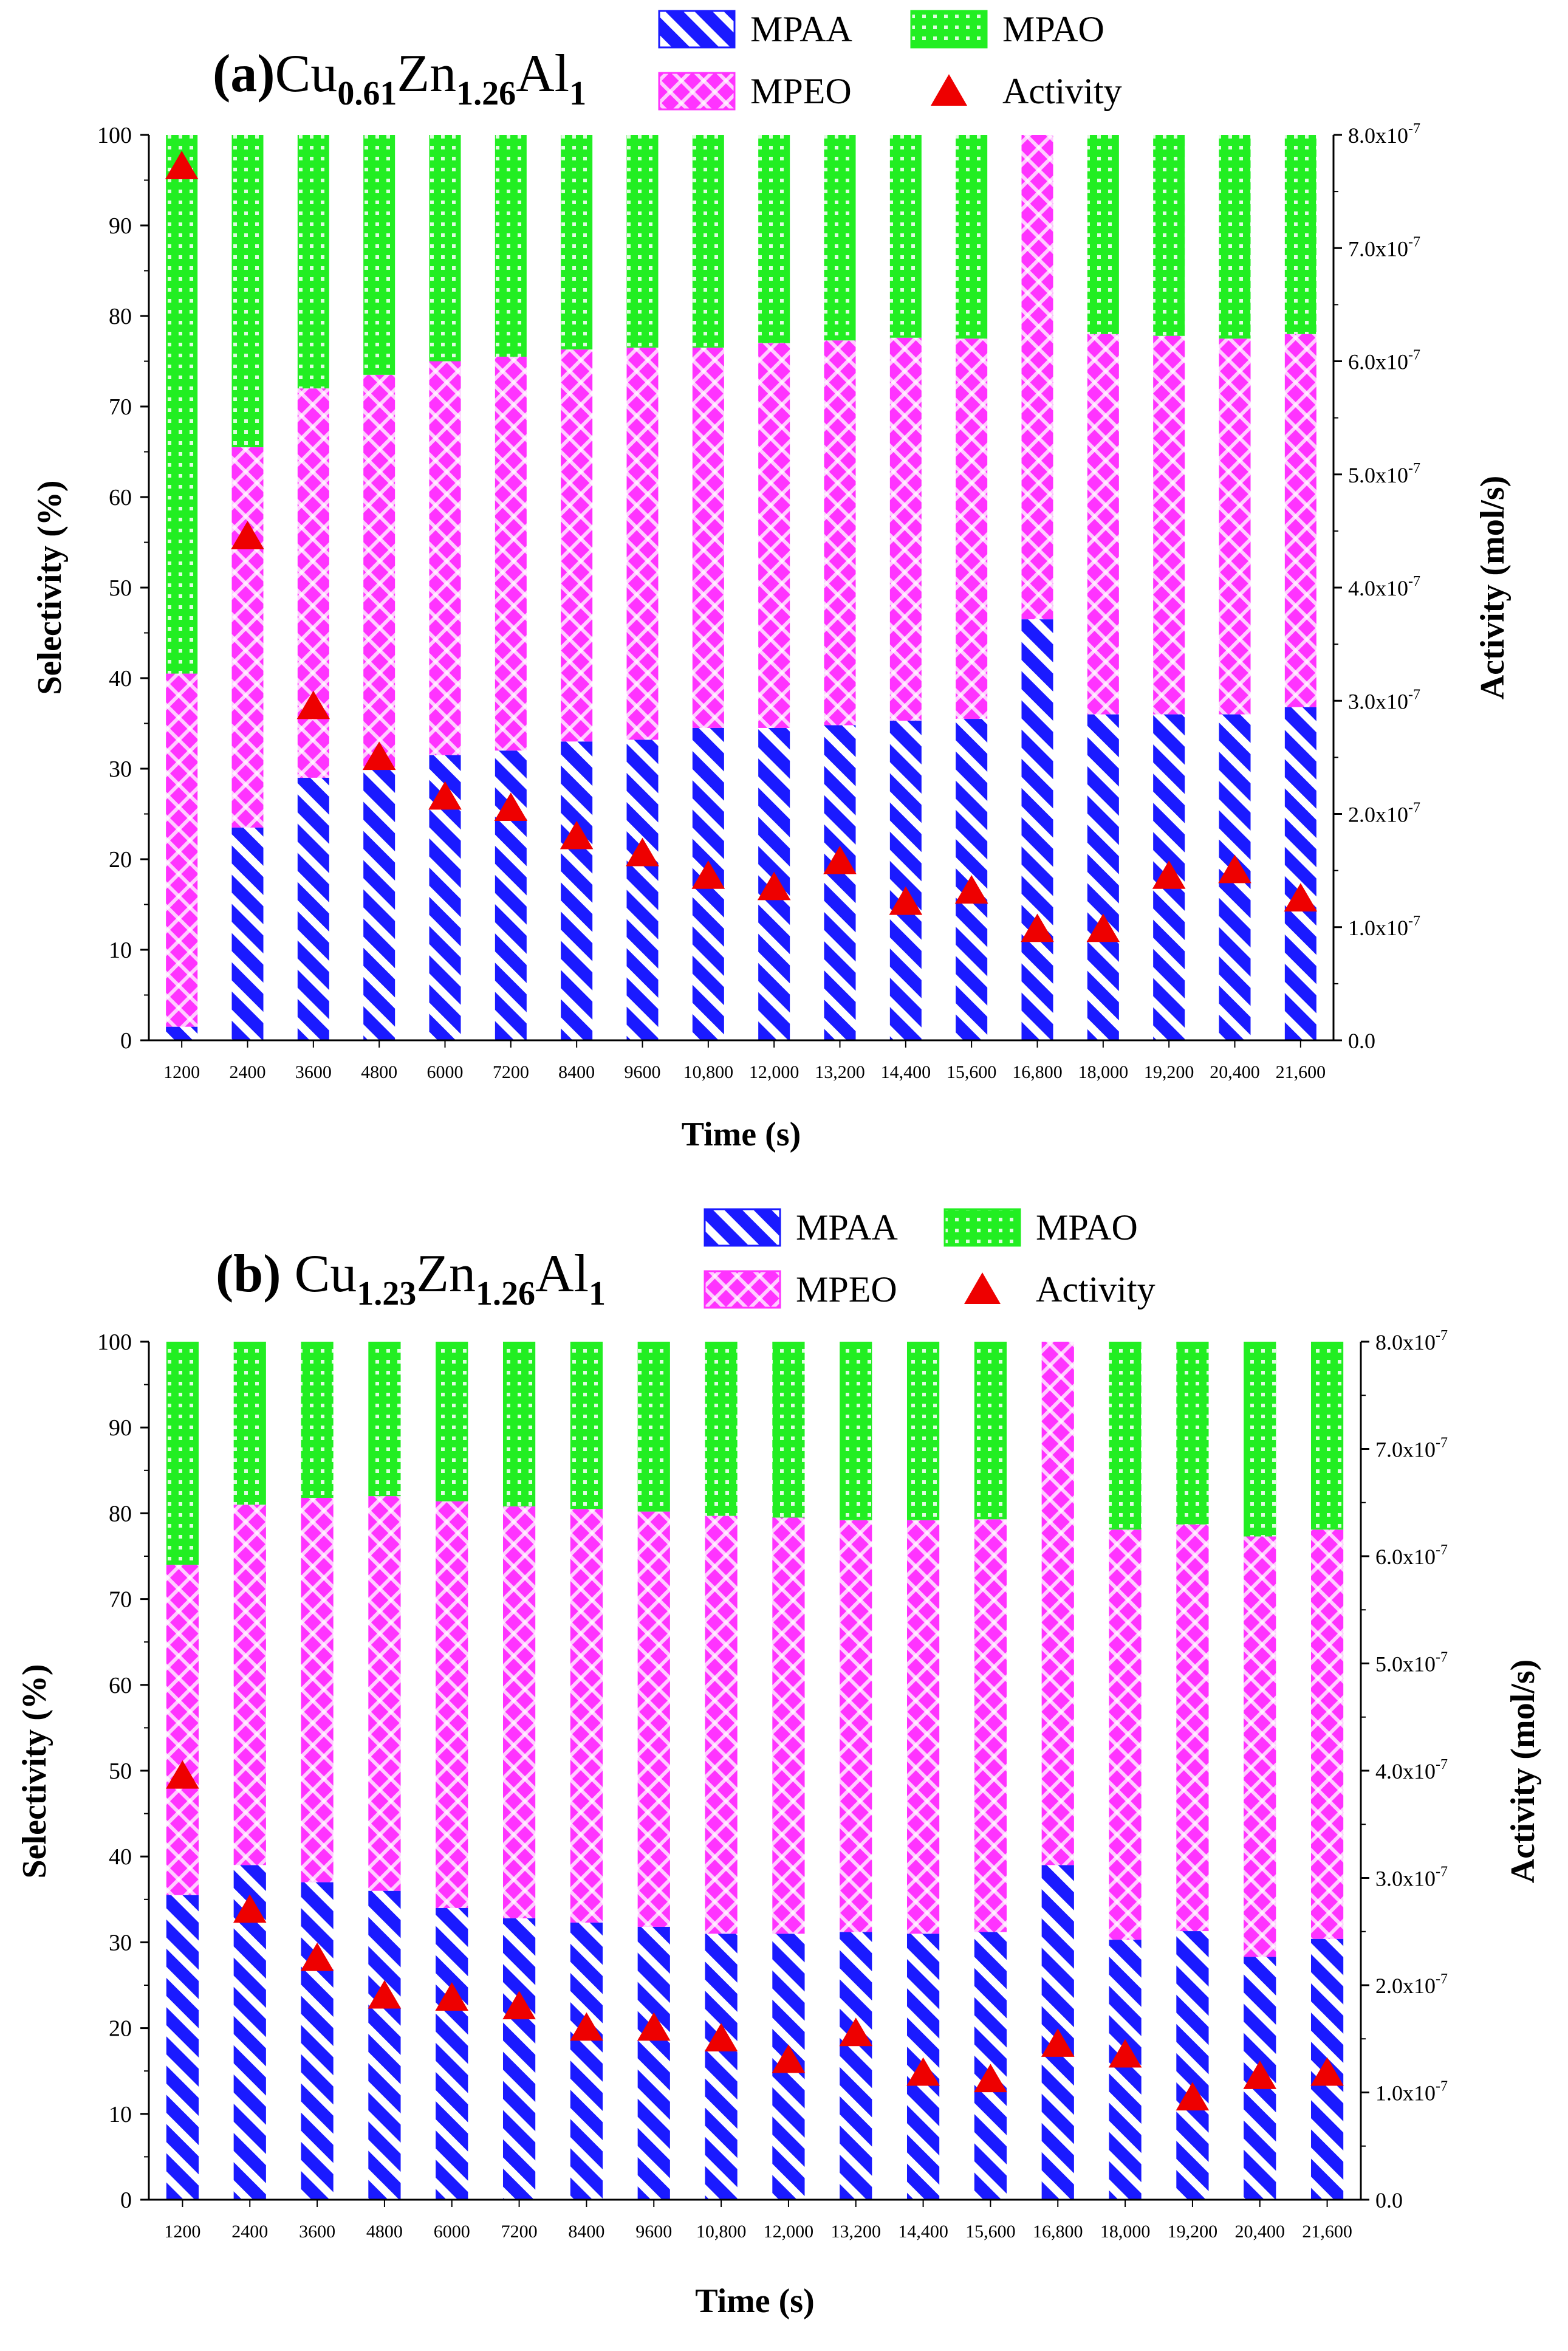 This screenshot has width=1568, height=2351. I want to click on y2-tick-label: 2.0x10⁻⁷, so click(1384, 814).